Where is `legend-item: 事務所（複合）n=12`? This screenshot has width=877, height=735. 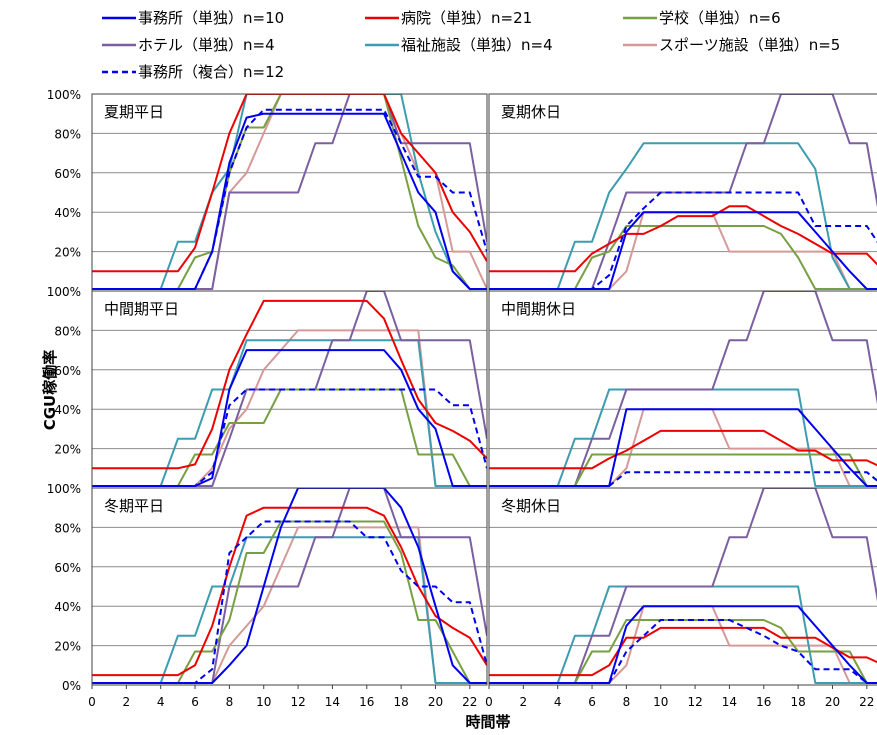
legend-item: 事務所（複合）n=12 is located at coordinates (193, 72).